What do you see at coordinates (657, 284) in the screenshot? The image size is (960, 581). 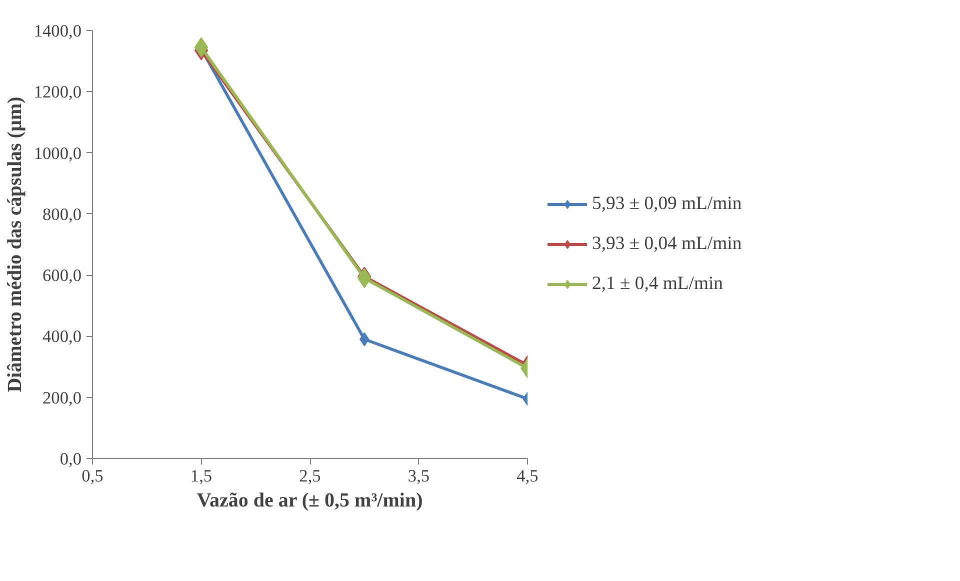 I see `legend-label: 2,1 ± 0,4 mL/min` at bounding box center [657, 284].